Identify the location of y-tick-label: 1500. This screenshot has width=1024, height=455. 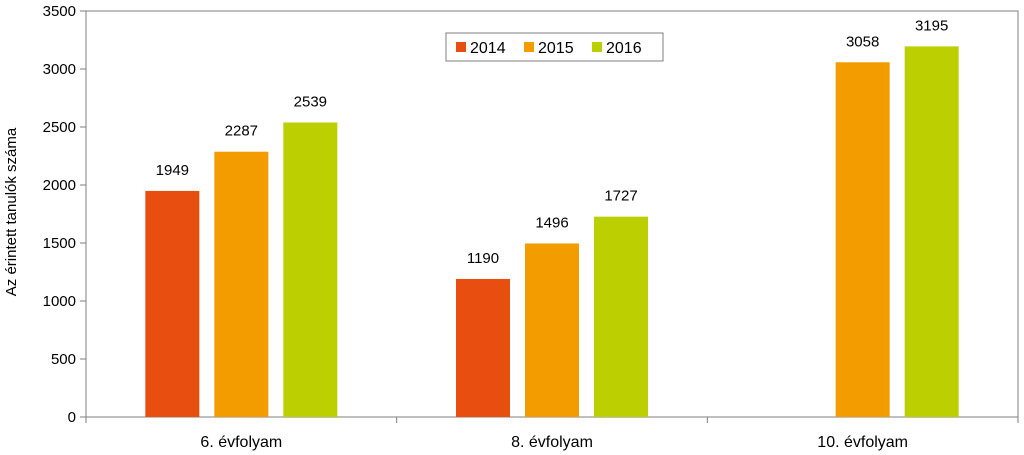
(59, 243).